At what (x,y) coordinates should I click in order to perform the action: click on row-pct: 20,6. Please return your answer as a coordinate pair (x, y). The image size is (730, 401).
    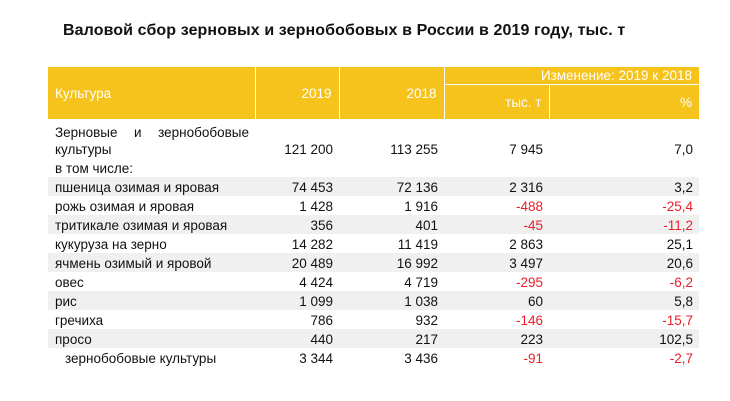
    Looking at the image, I should click on (624, 262).